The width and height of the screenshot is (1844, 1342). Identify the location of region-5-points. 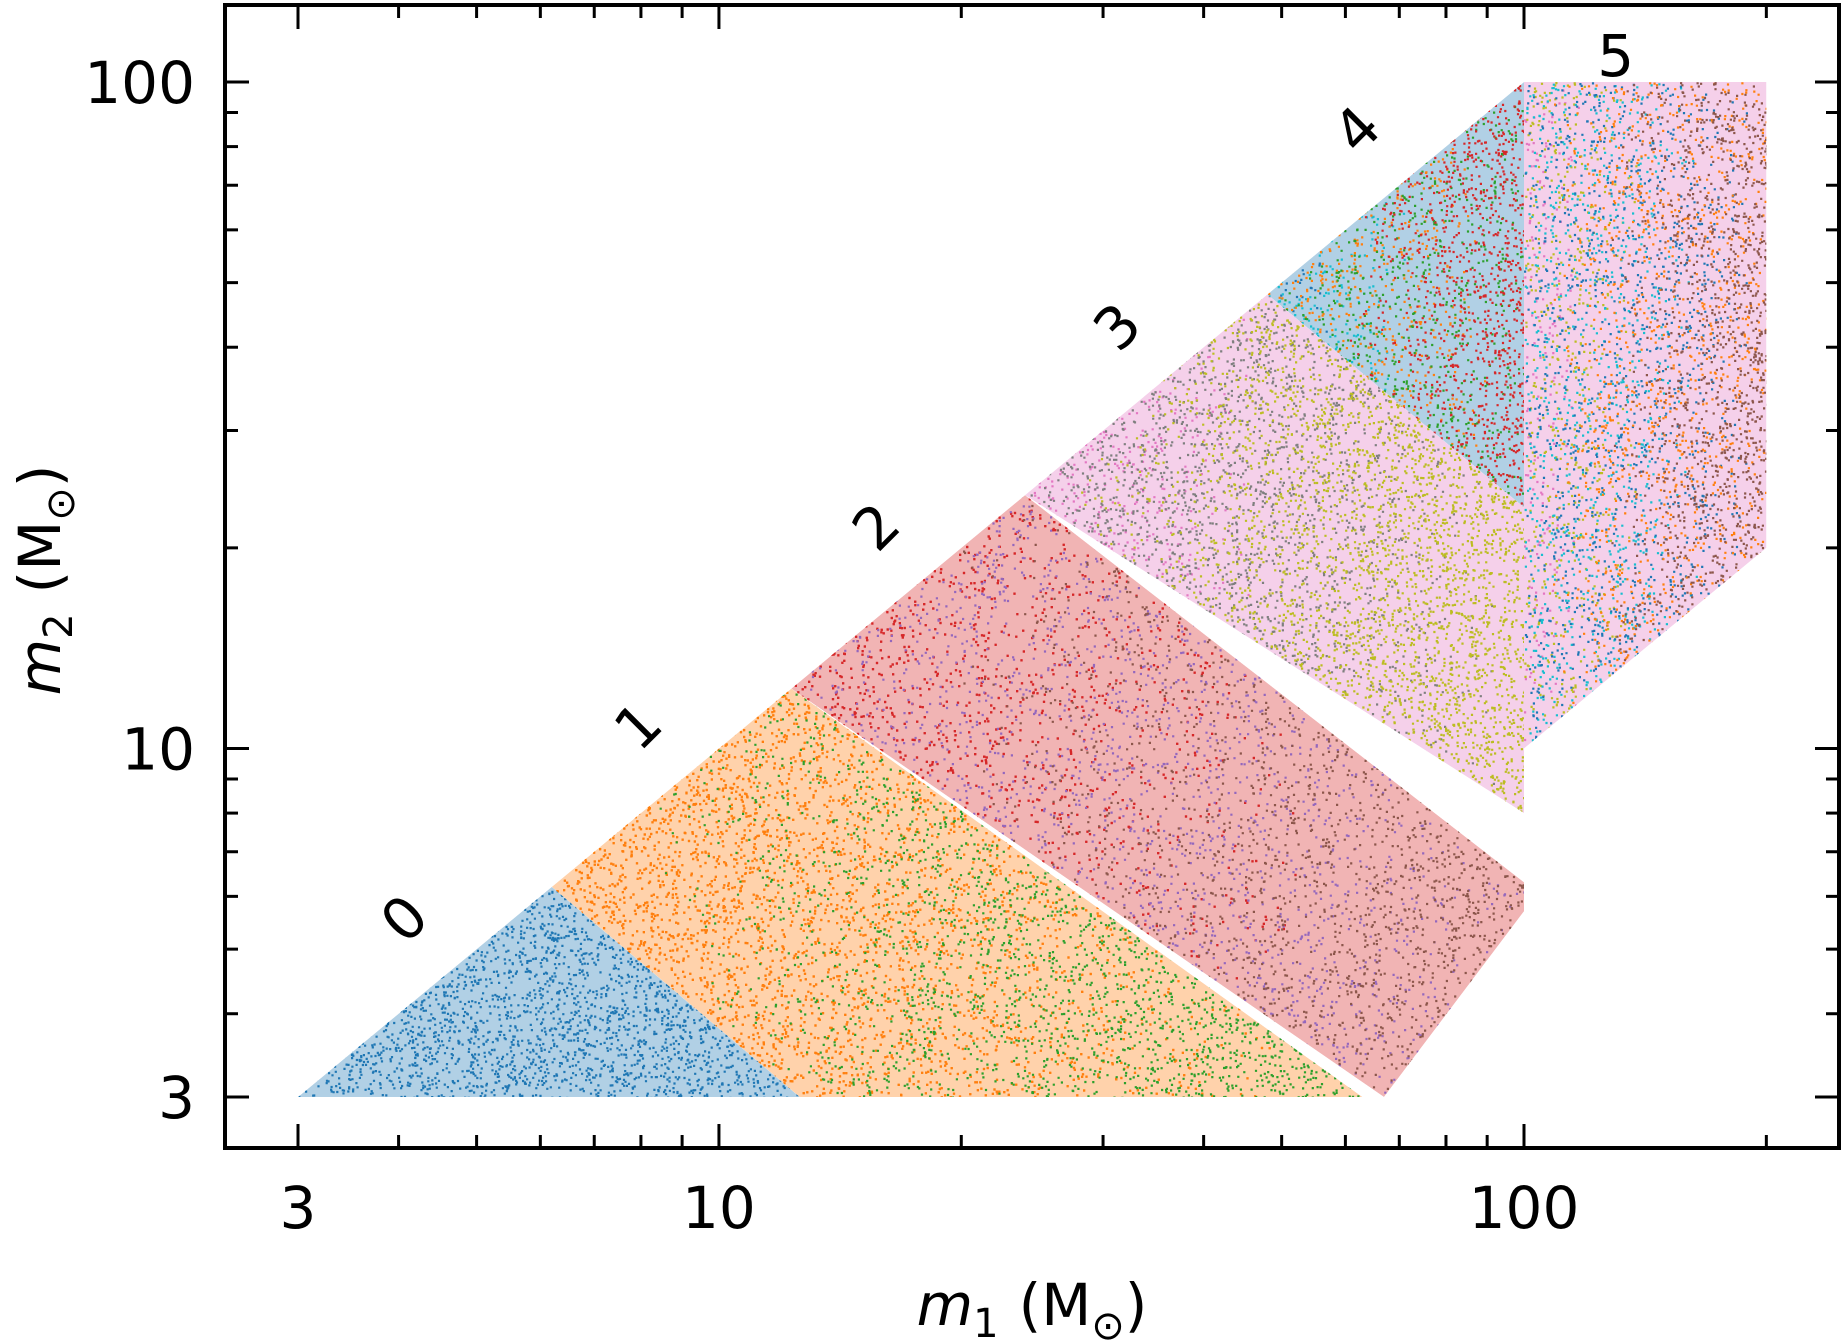
(1645, 415).